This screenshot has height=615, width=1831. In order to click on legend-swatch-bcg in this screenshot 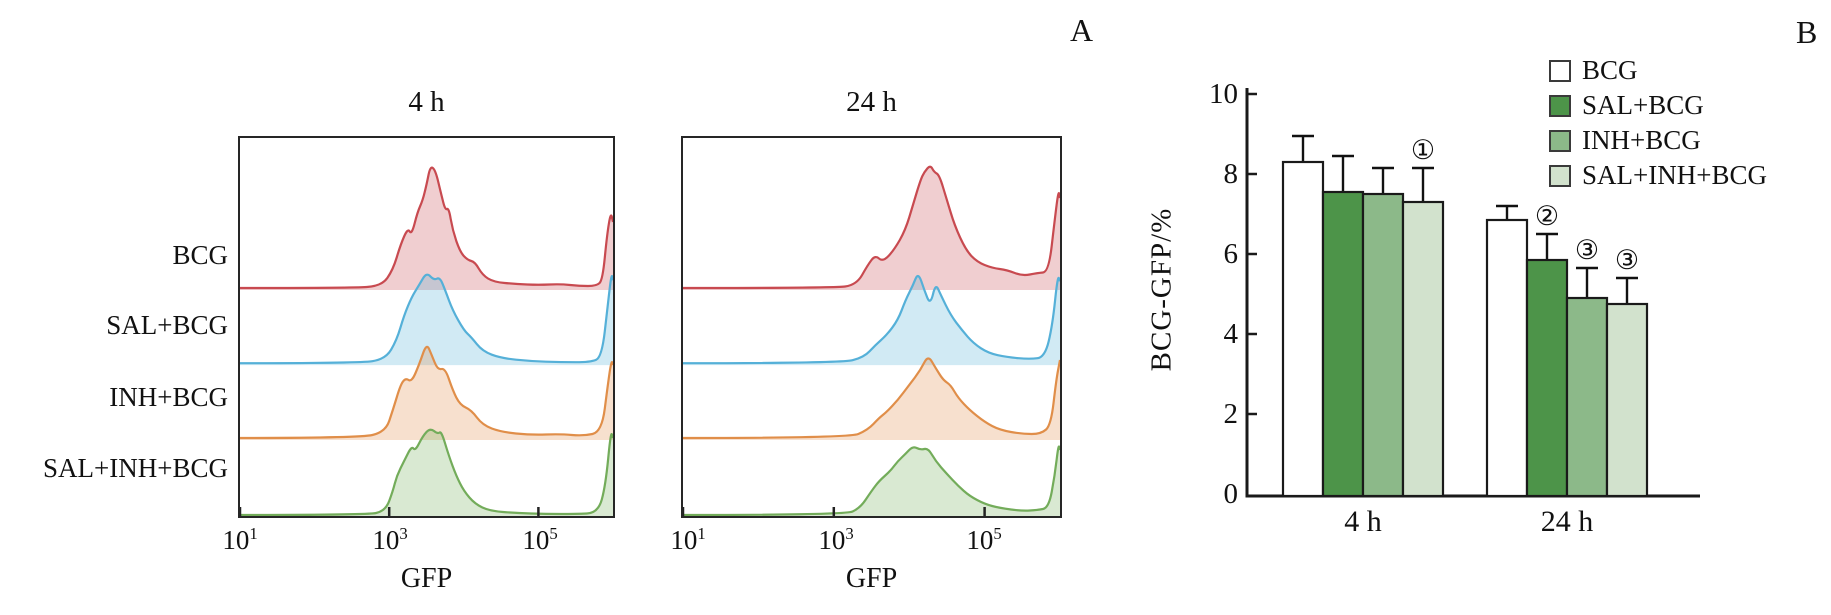, I will do `click(1560, 70)`.